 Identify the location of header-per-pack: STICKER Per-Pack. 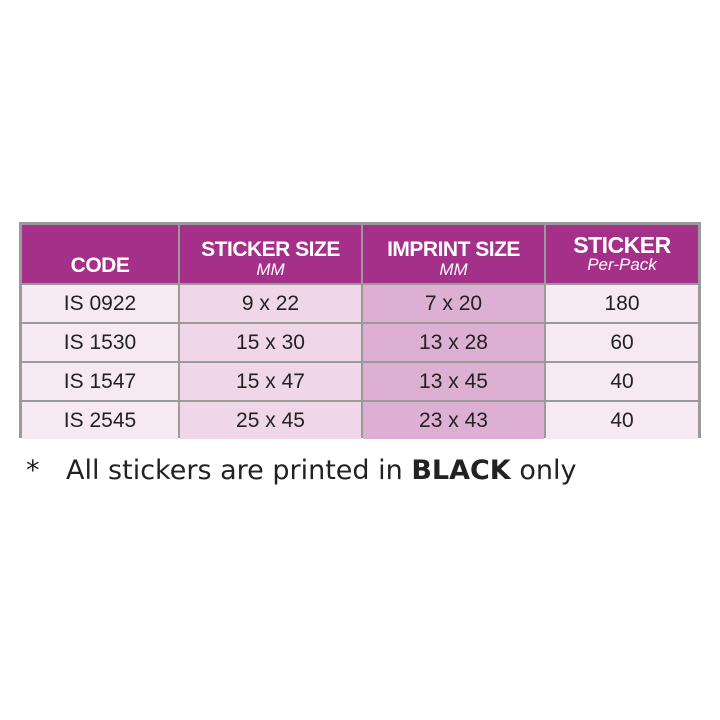
(622, 254).